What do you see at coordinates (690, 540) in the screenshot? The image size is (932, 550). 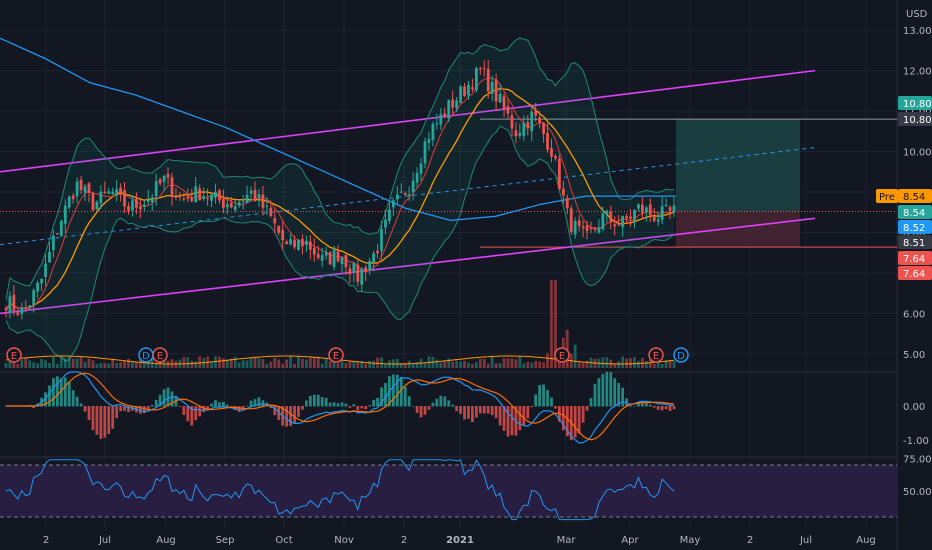 I see `time-tick-label: May` at bounding box center [690, 540].